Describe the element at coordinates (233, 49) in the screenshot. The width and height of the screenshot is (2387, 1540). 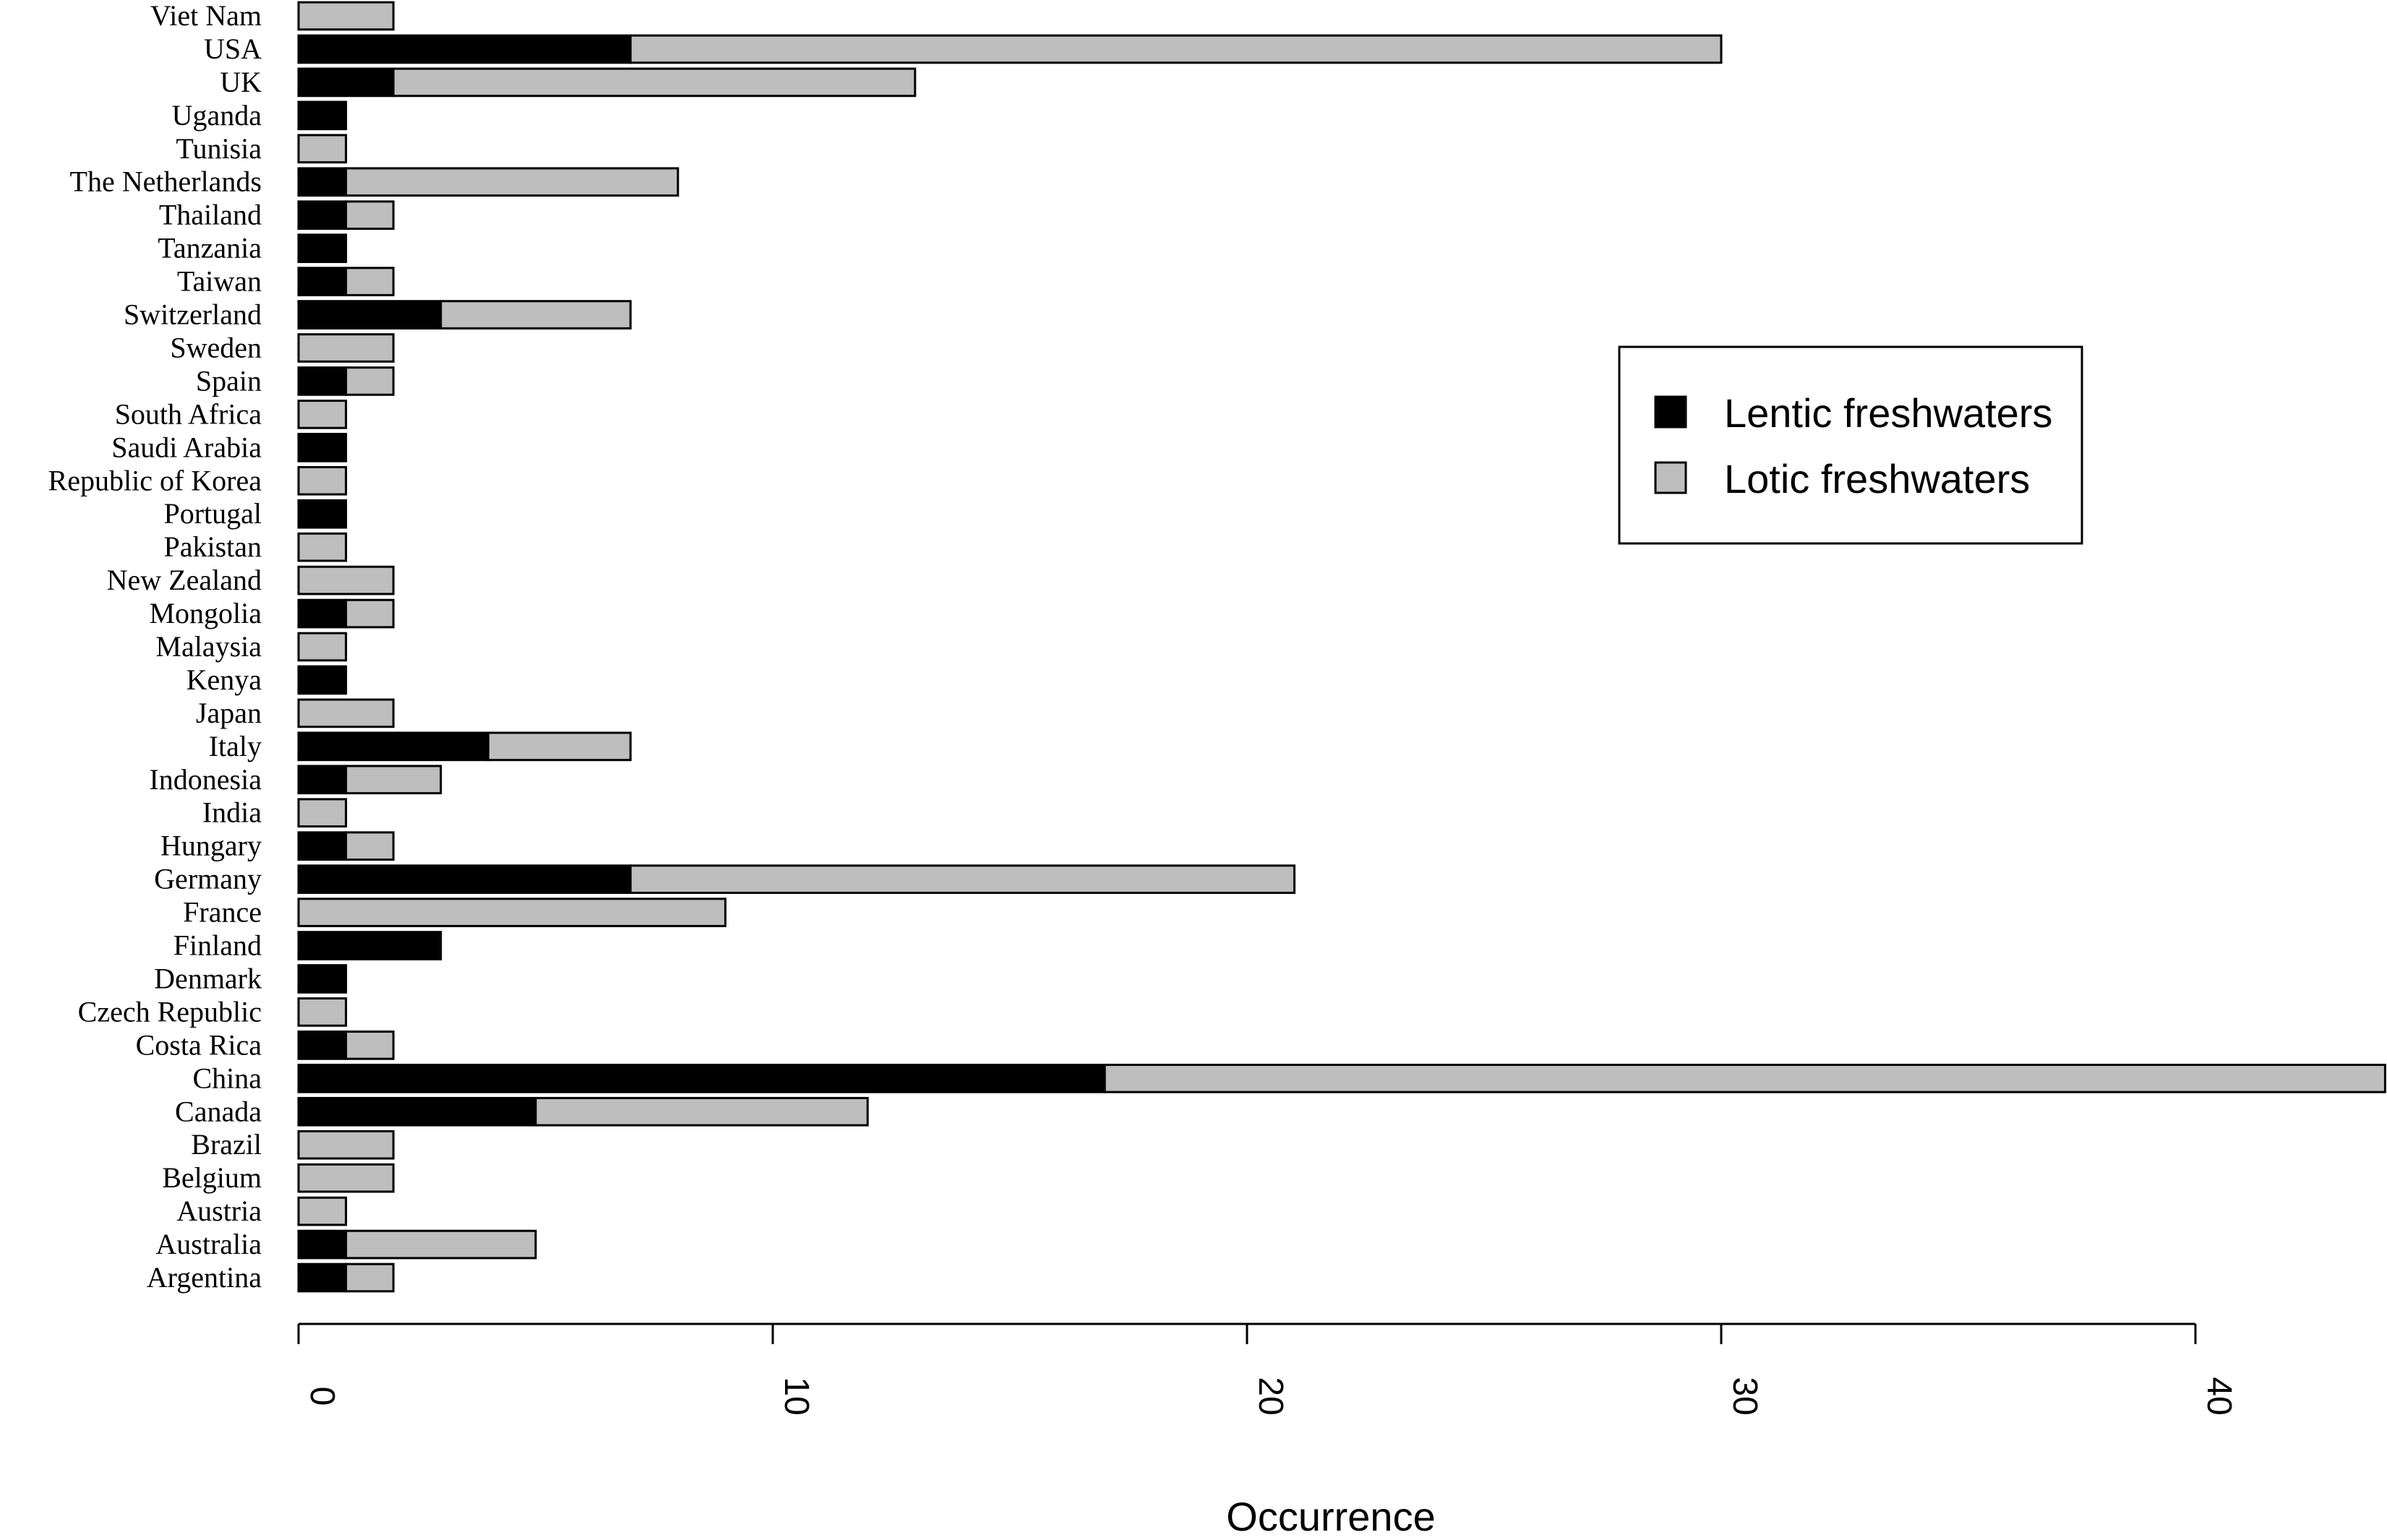
I see `category-label: USA` at that location.